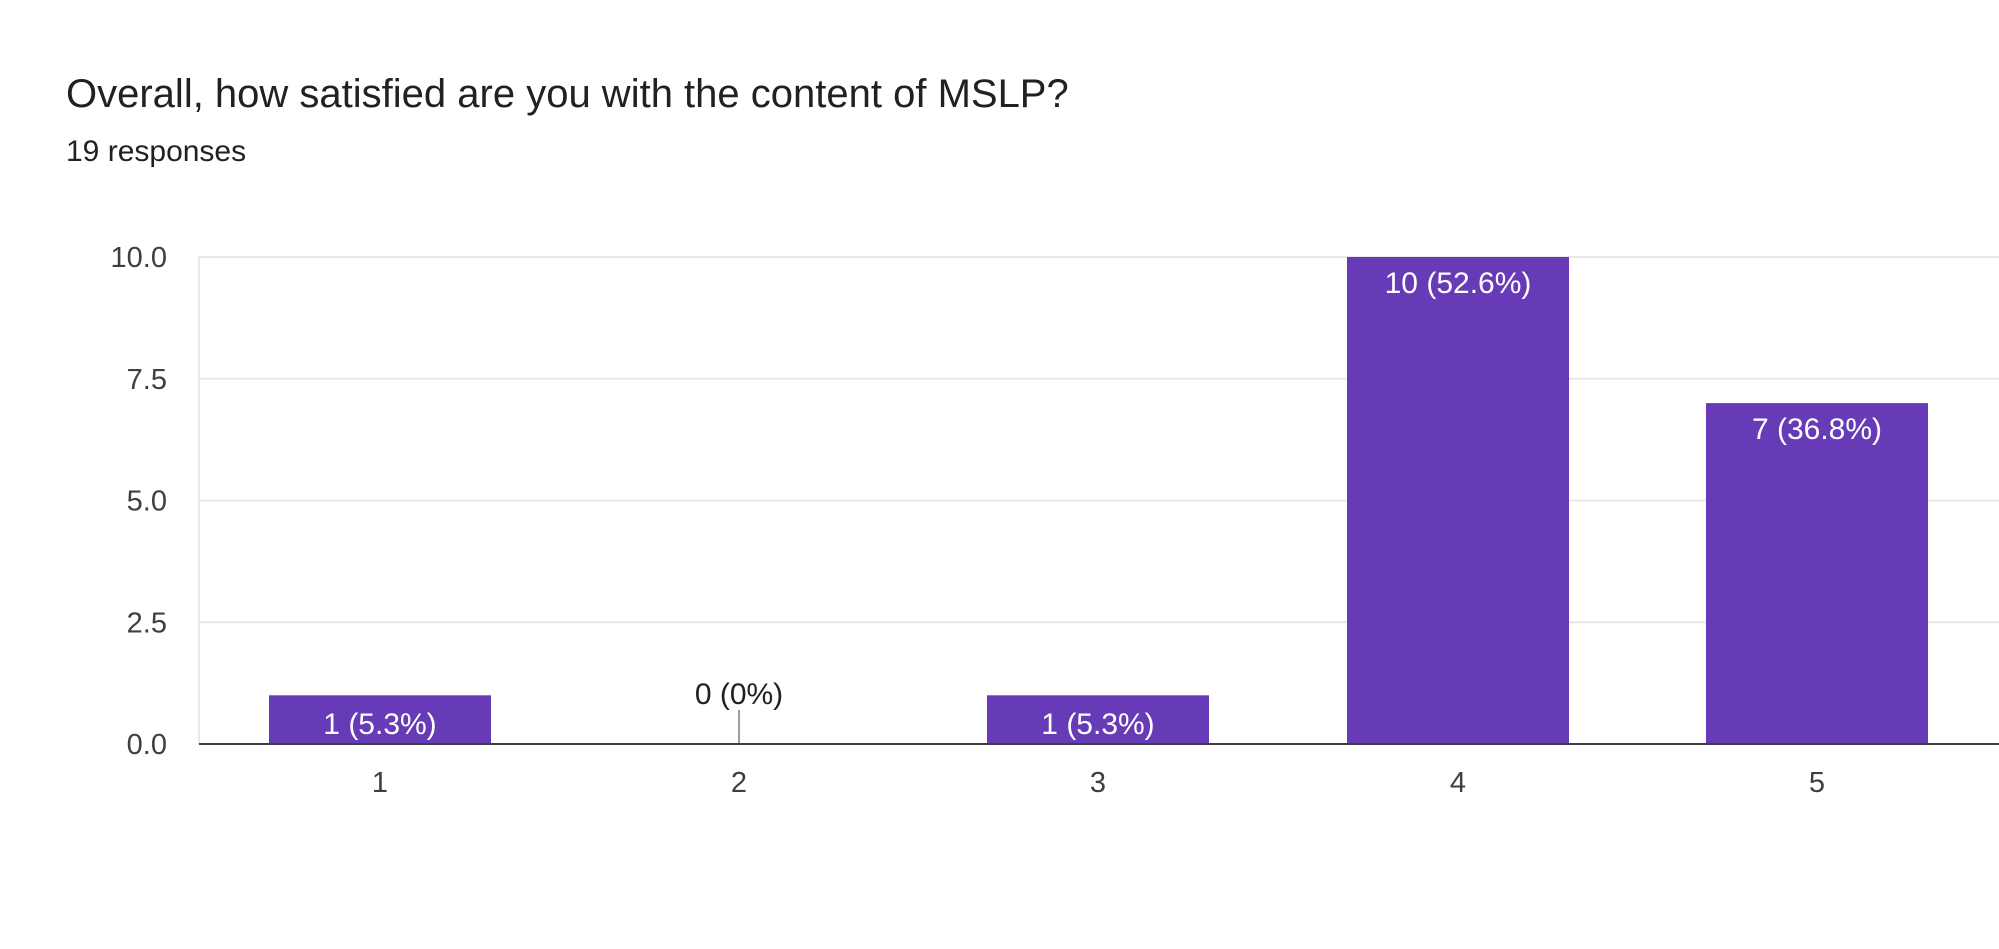 This screenshot has height=949, width=1999. Describe the element at coordinates (379, 724) in the screenshot. I see `data-label-1: 1 (5.3%)` at that location.